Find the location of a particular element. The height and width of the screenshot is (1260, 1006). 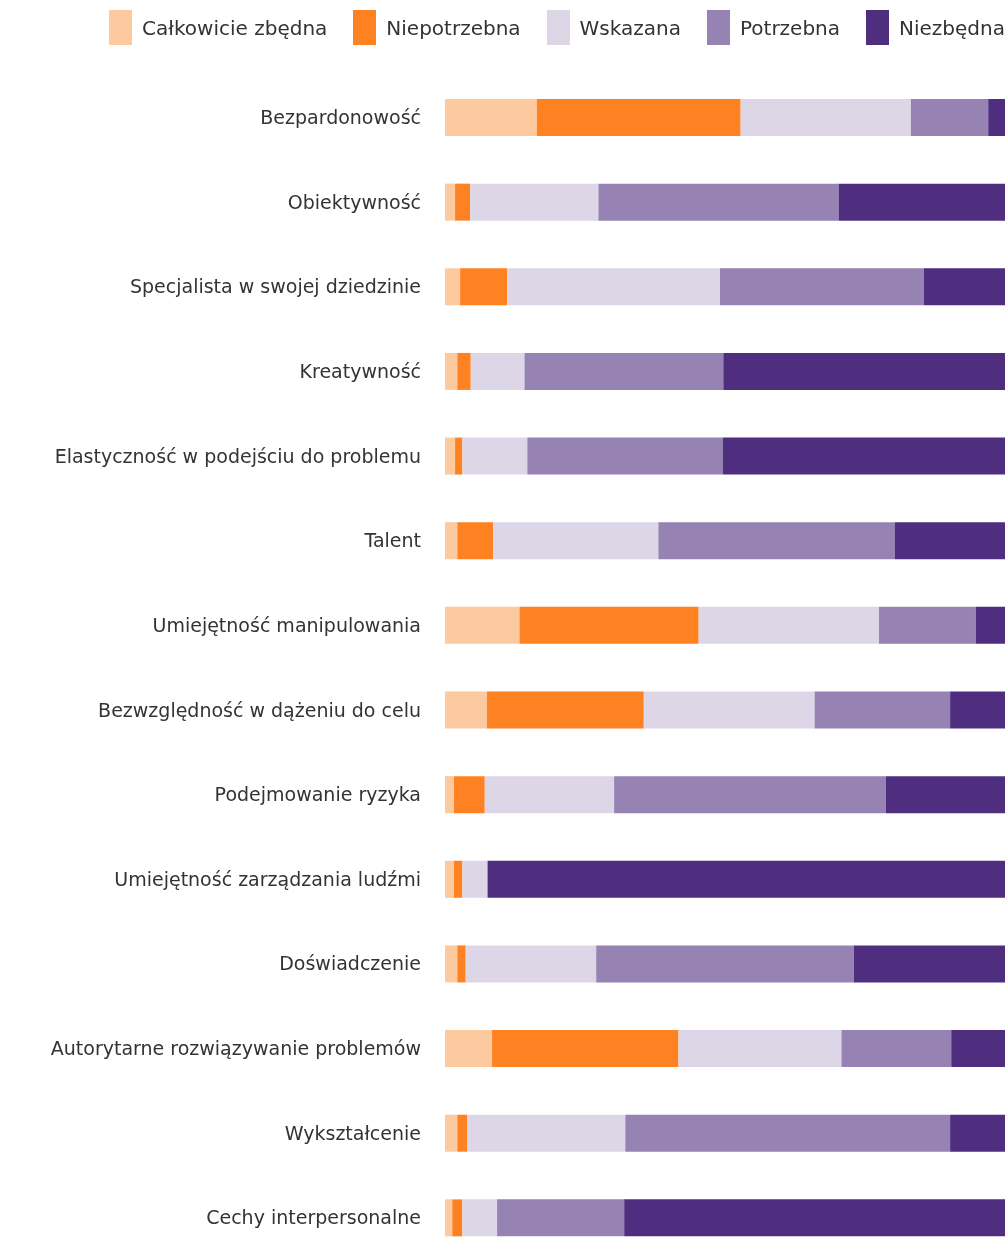

y-tick-label: Cechy interpersonalne is located at coordinates (313, 1217).